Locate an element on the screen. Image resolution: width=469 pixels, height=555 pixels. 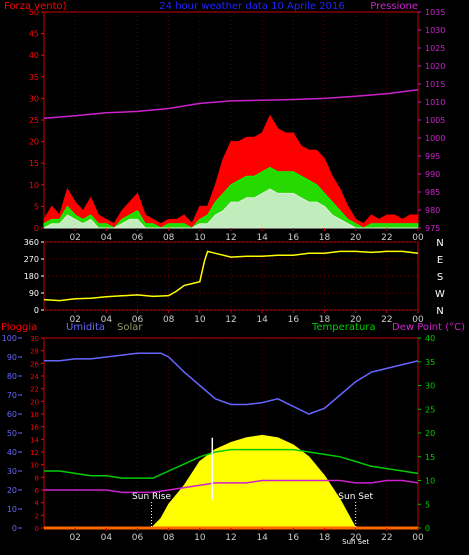
direction-left-ticks: 0 90 180 270 360 is located at coordinates (34, 276).